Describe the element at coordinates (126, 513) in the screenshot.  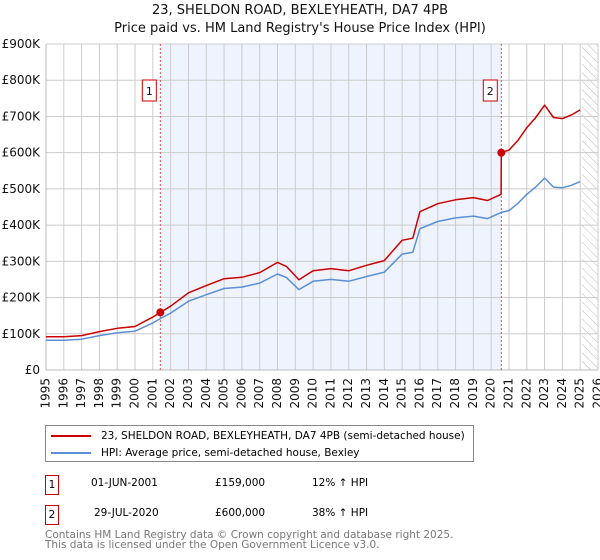
I see `sale-date: 29-JUL-2020` at that location.